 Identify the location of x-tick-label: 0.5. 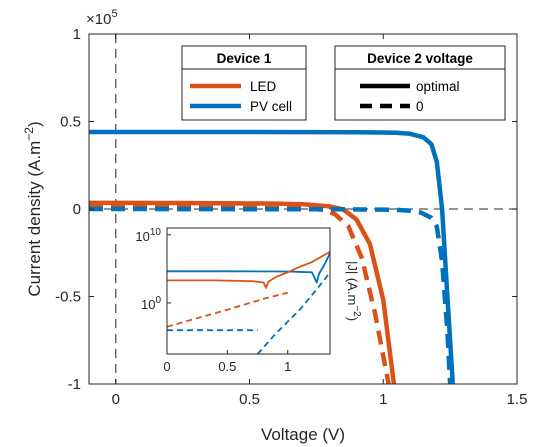
(249, 399).